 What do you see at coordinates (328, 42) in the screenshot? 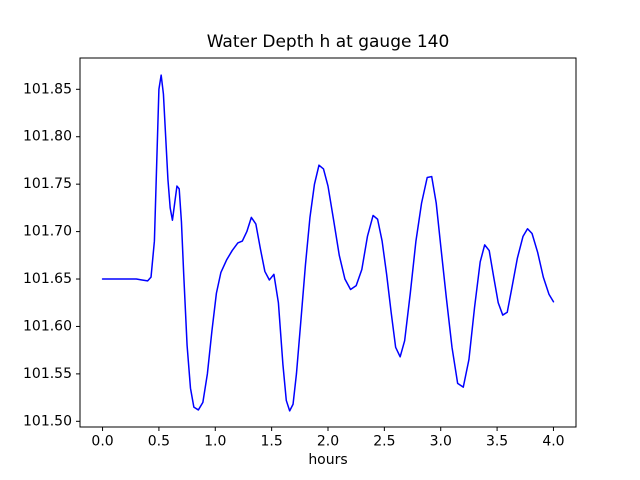
I see `chart-title: Water Depth h at gauge 140` at bounding box center [328, 42].